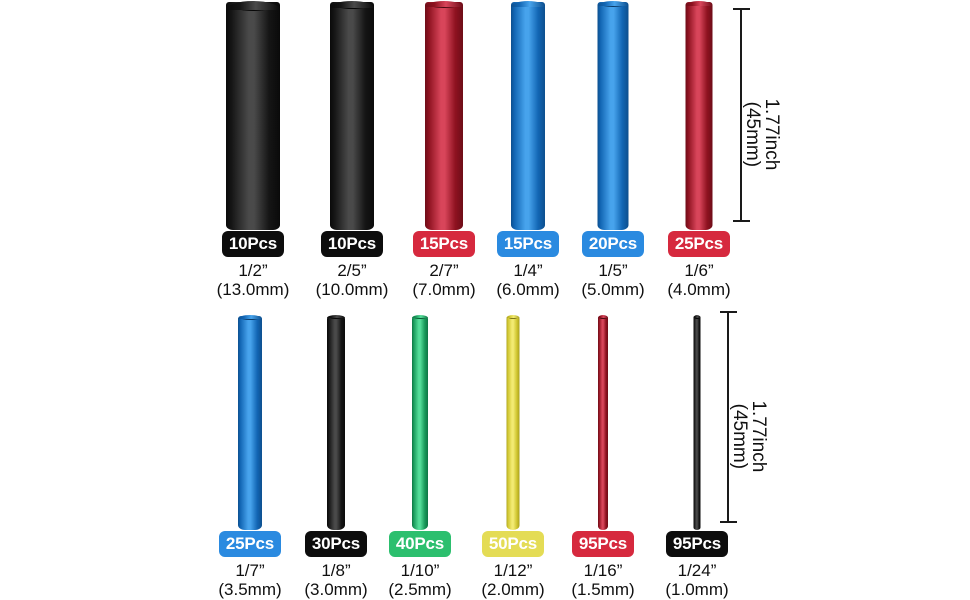  Describe the element at coordinates (444, 270) in the screenshot. I see `size-inch: 2/7”` at that location.